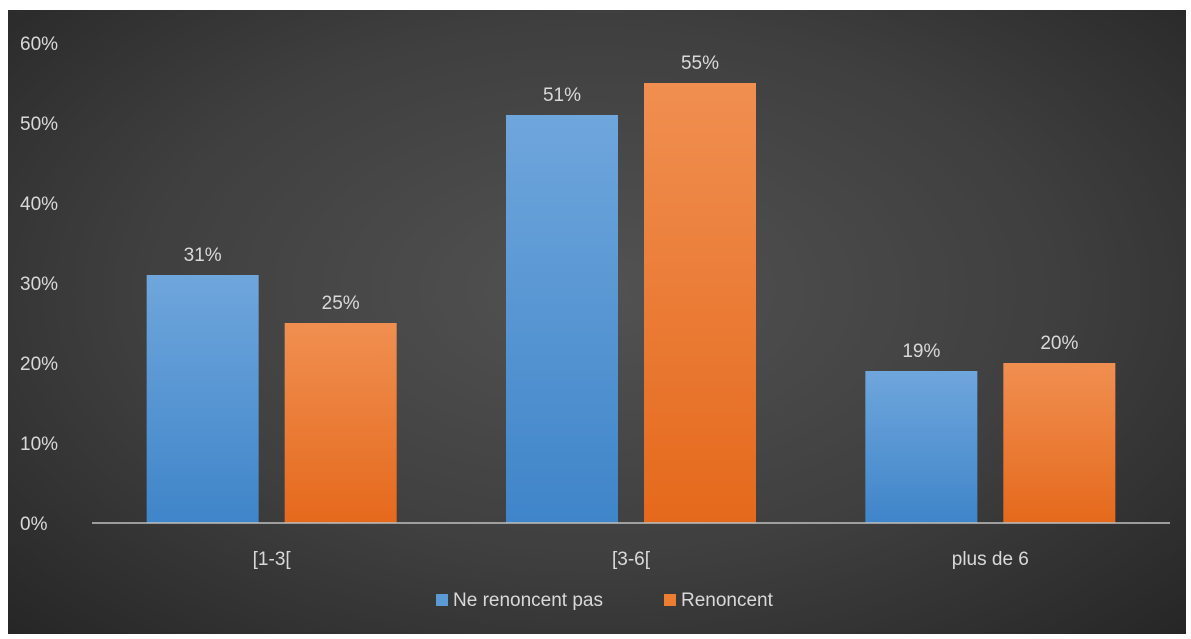 This screenshot has width=1191, height=639. Describe the element at coordinates (442, 600) in the screenshot. I see `legend-swatch-ne-renoncent-pas` at that location.